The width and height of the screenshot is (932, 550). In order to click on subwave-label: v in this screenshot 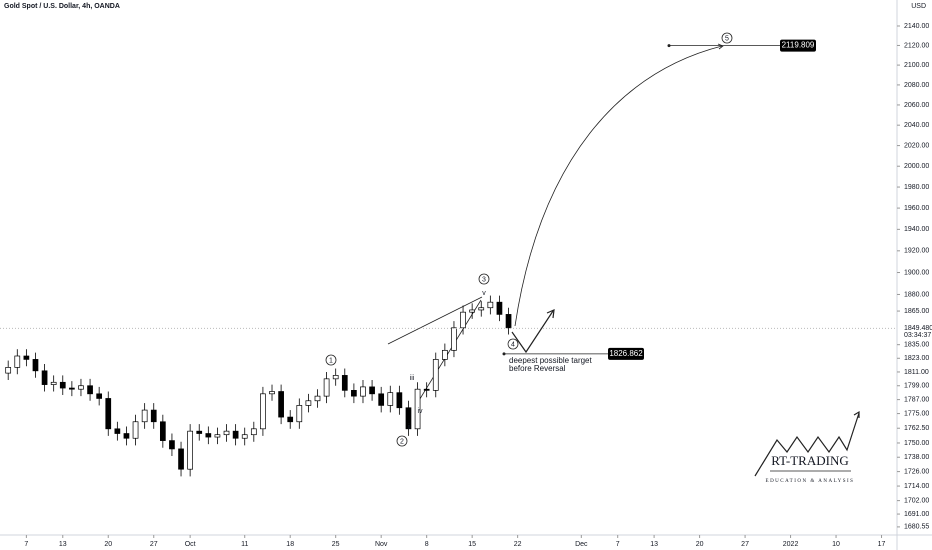, I will do `click(484, 293)`.